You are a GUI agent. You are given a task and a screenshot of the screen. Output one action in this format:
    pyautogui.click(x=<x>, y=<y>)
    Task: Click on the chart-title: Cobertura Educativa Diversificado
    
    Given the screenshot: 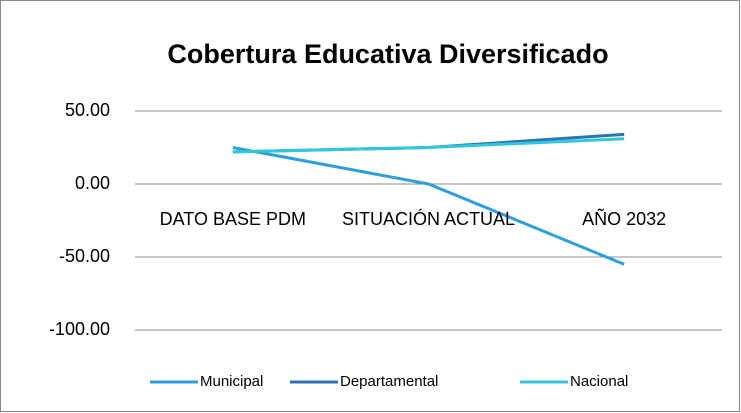 What is the action you would take?
    pyautogui.click(x=387, y=54)
    